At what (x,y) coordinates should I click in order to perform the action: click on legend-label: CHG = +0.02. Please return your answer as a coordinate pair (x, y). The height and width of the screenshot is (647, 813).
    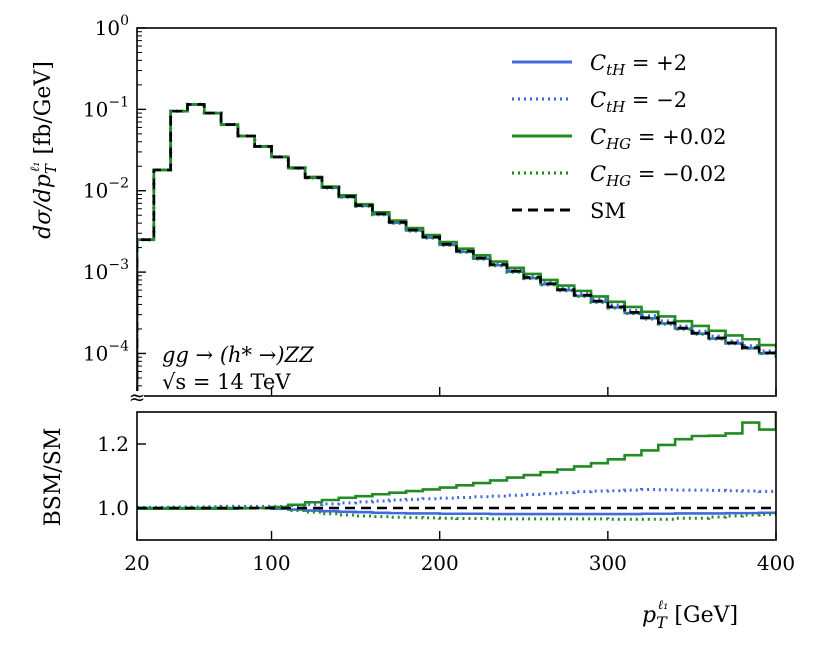
    Looking at the image, I should click on (658, 139).